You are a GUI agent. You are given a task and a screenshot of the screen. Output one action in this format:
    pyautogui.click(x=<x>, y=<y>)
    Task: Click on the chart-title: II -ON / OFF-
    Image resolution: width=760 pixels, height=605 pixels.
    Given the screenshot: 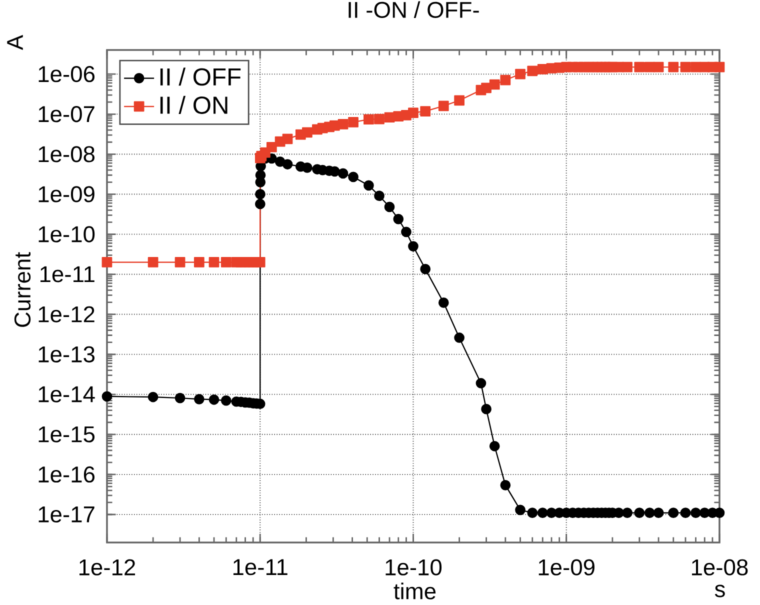 What is the action you would take?
    pyautogui.click(x=413, y=9)
    